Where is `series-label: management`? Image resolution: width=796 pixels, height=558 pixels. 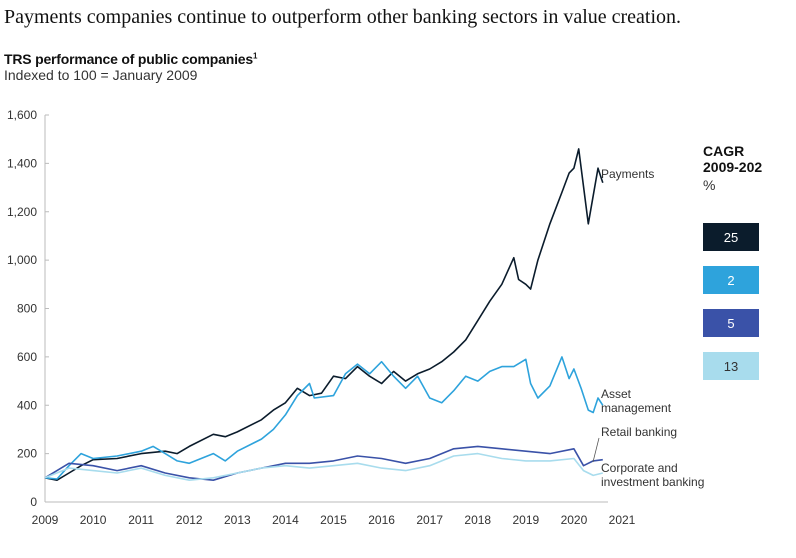 series-label: management is located at coordinates (636, 408).